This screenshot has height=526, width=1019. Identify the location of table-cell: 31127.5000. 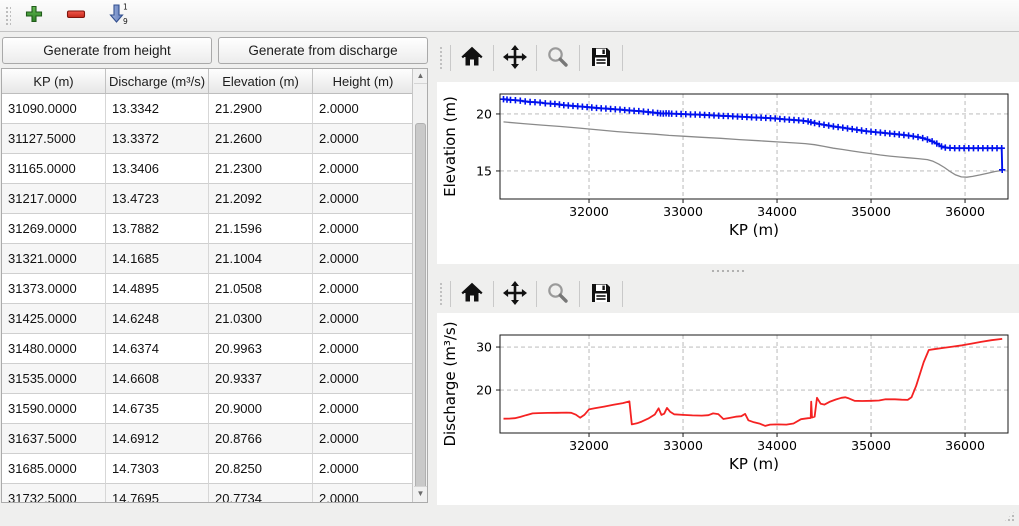
(54, 139).